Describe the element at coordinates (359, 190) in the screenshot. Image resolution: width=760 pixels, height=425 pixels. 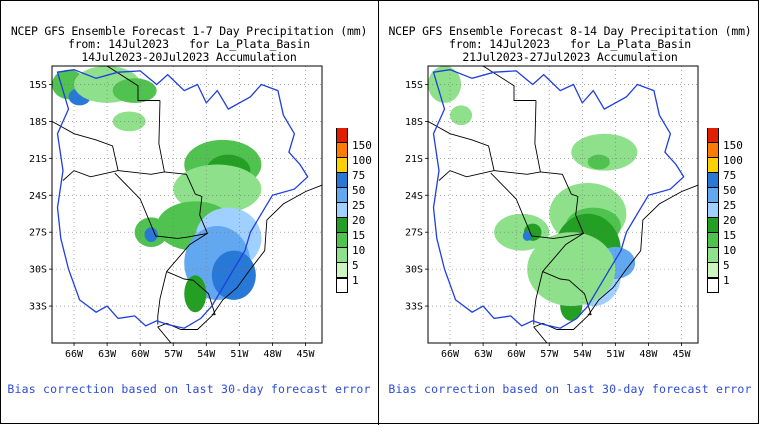
I see `legend-label: 50` at that location.